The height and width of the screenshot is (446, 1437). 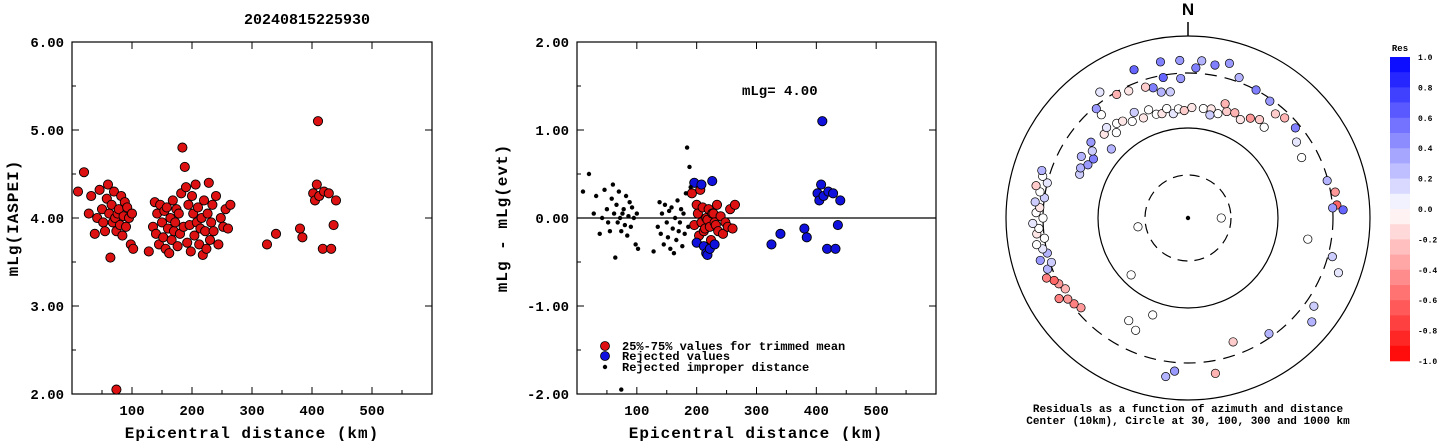 I want to click on mag-y-tick-label: 4.00, so click(x=47, y=220).